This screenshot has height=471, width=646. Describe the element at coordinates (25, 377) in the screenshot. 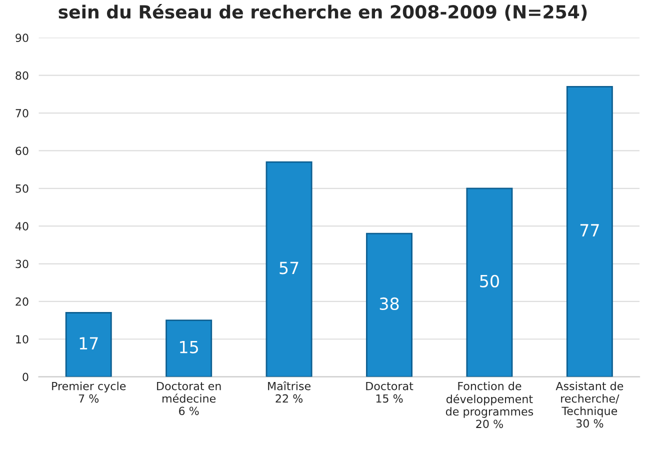

I see `y-tick-label: 0` at that location.